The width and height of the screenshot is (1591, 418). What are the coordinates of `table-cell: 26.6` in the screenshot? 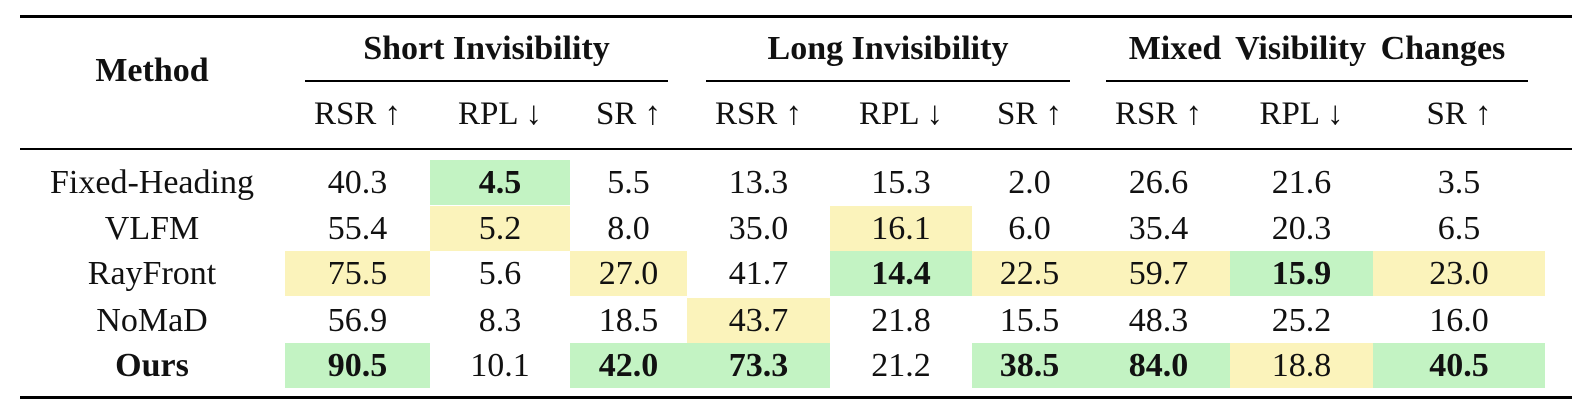 It's located at (1158, 182).